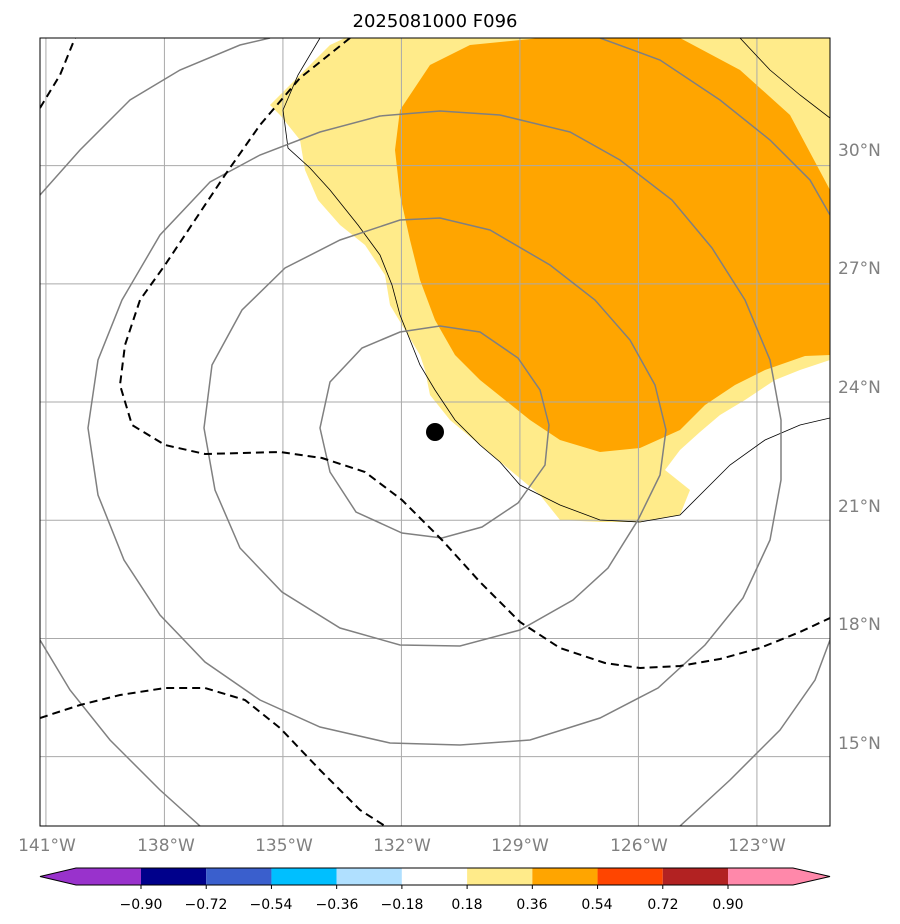 The height and width of the screenshot is (924, 900). I want to click on colorbar, so click(435, 878).